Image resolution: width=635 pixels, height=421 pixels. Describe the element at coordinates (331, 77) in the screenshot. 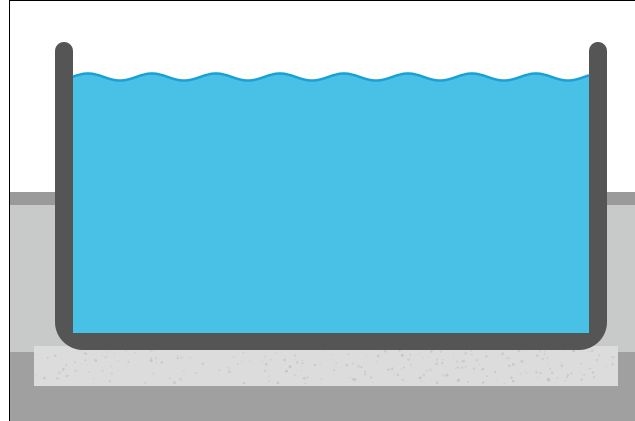

I see `water-surface` at that location.